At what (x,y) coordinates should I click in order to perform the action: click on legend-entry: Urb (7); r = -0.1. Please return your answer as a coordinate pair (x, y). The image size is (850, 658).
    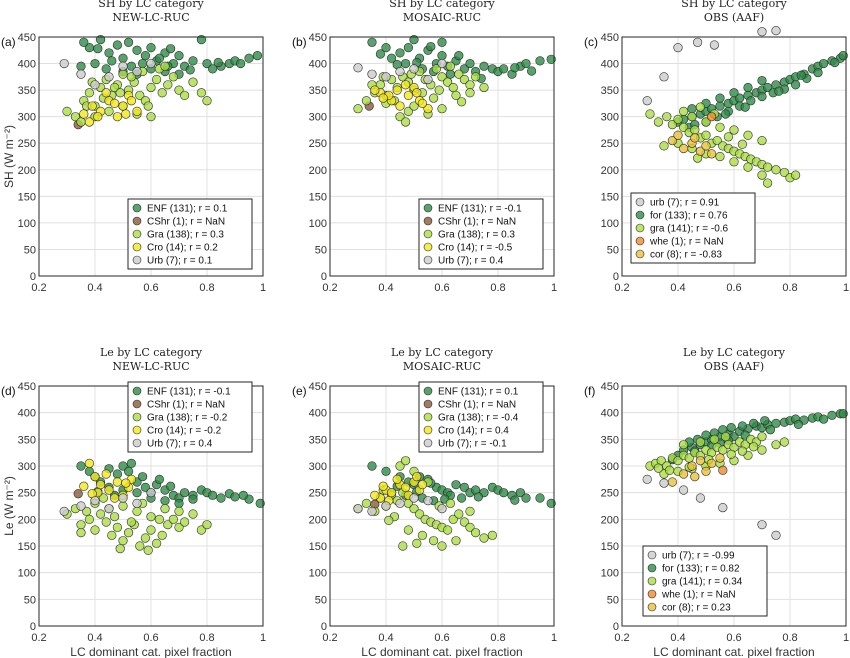
    Looking at the image, I should click on (472, 444).